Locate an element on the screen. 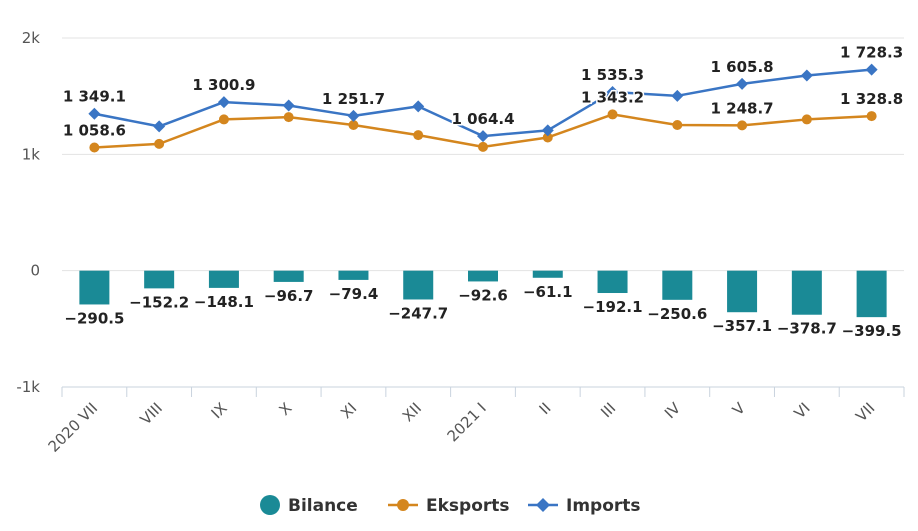 This screenshot has width=918, height=531. bilance-data-label: −96.7 is located at coordinates (289, 296).